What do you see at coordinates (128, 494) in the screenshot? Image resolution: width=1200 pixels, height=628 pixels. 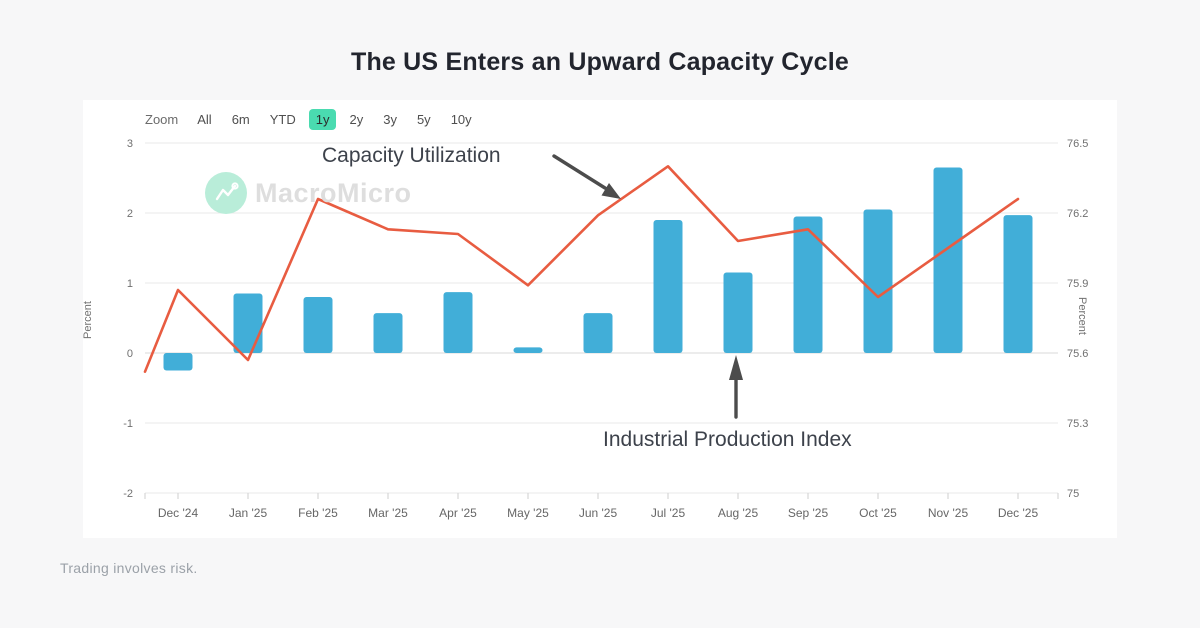 I see `left-axis-tick-label: -2` at bounding box center [128, 494].